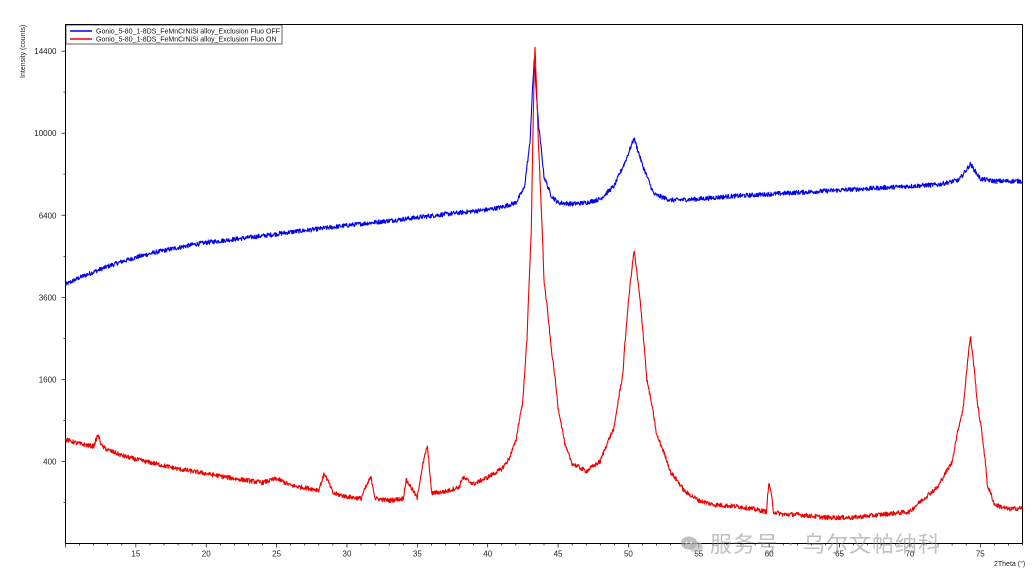 Image resolution: width=1035 pixels, height=580 pixels. What do you see at coordinates (980, 554) in the screenshot?
I see `x-tick-label: 75` at bounding box center [980, 554].